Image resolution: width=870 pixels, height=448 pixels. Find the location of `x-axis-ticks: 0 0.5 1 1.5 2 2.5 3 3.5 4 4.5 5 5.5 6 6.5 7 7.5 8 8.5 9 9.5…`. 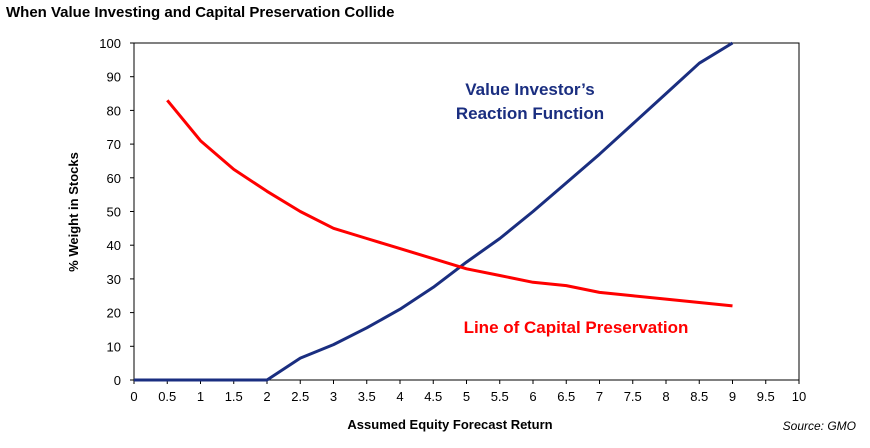

x-axis-ticks: 0 0.5 1 1.5 2 2.5 3 3.5 4 4.5 5 5.5 6 6.5 7 7.5 8 8.5 9 9.5… is located at coordinates (468, 392).